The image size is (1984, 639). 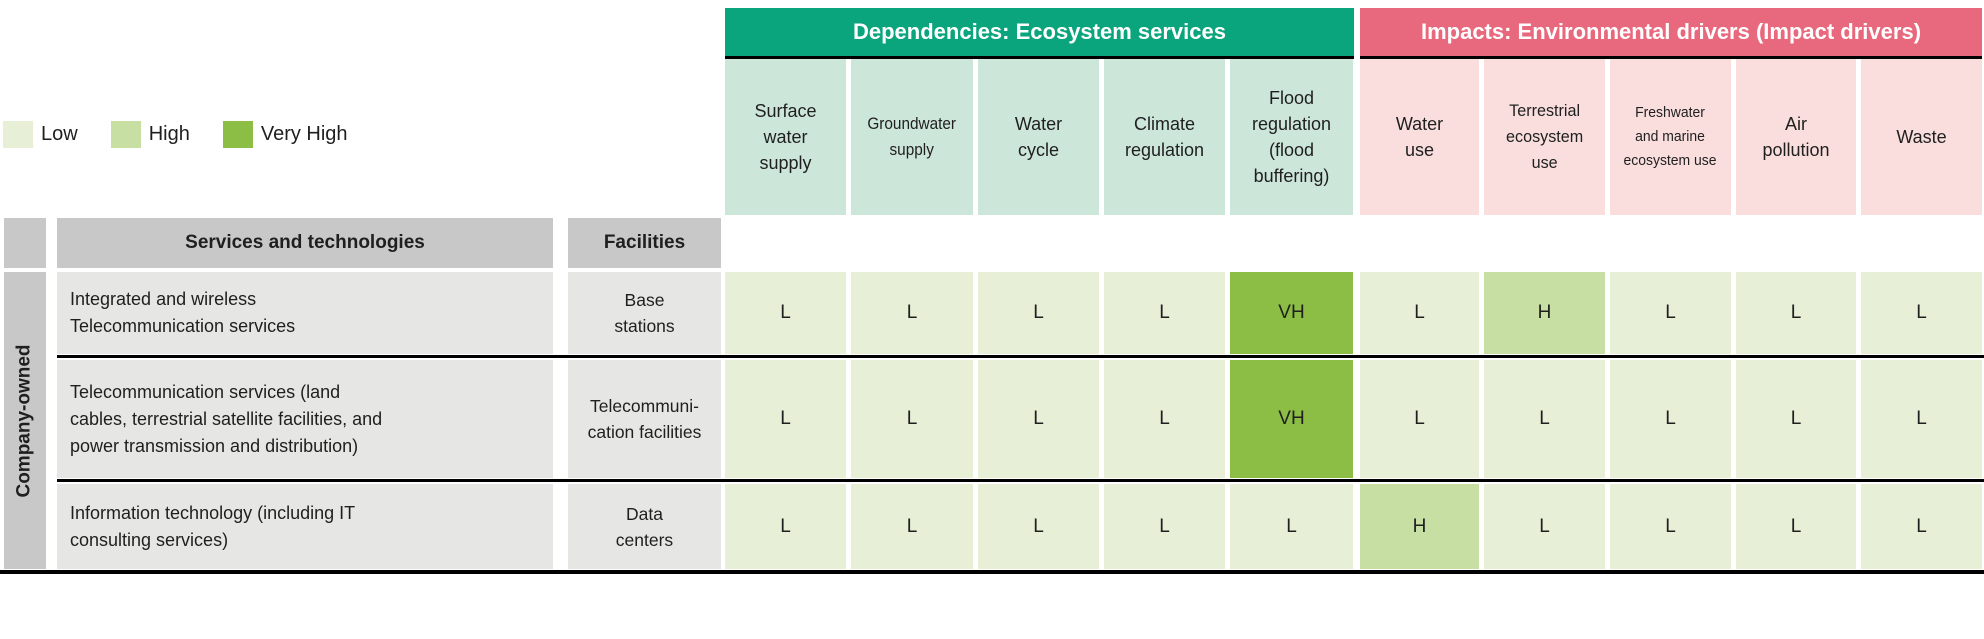 What do you see at coordinates (644, 313) in the screenshot?
I see `facility-cell-row1: Base stations` at bounding box center [644, 313].